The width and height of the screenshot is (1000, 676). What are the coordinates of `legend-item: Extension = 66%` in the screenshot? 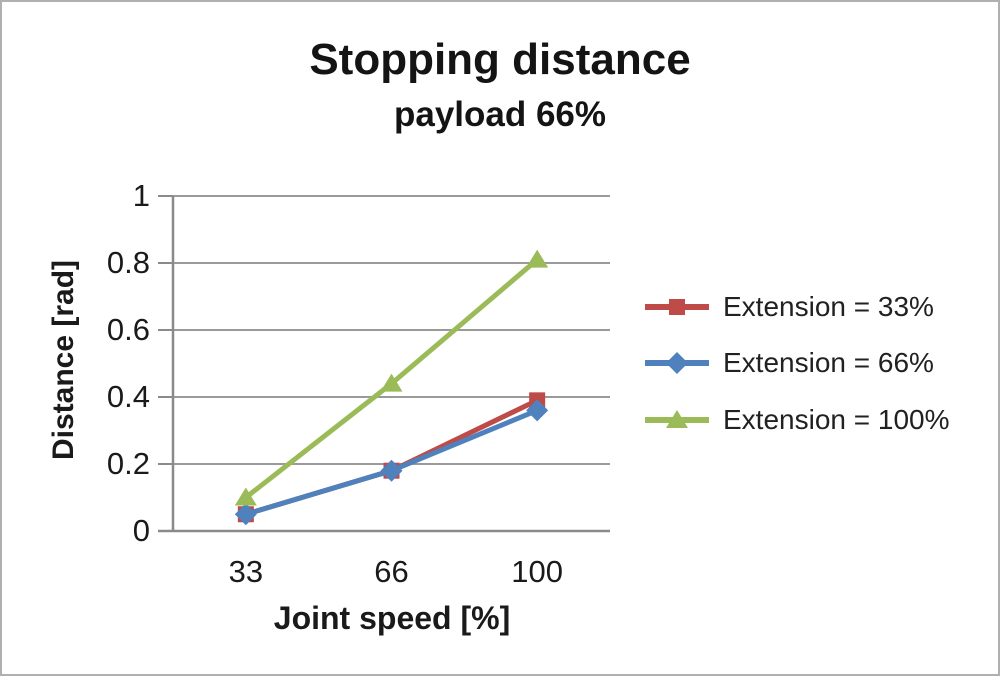 It's located at (789, 362).